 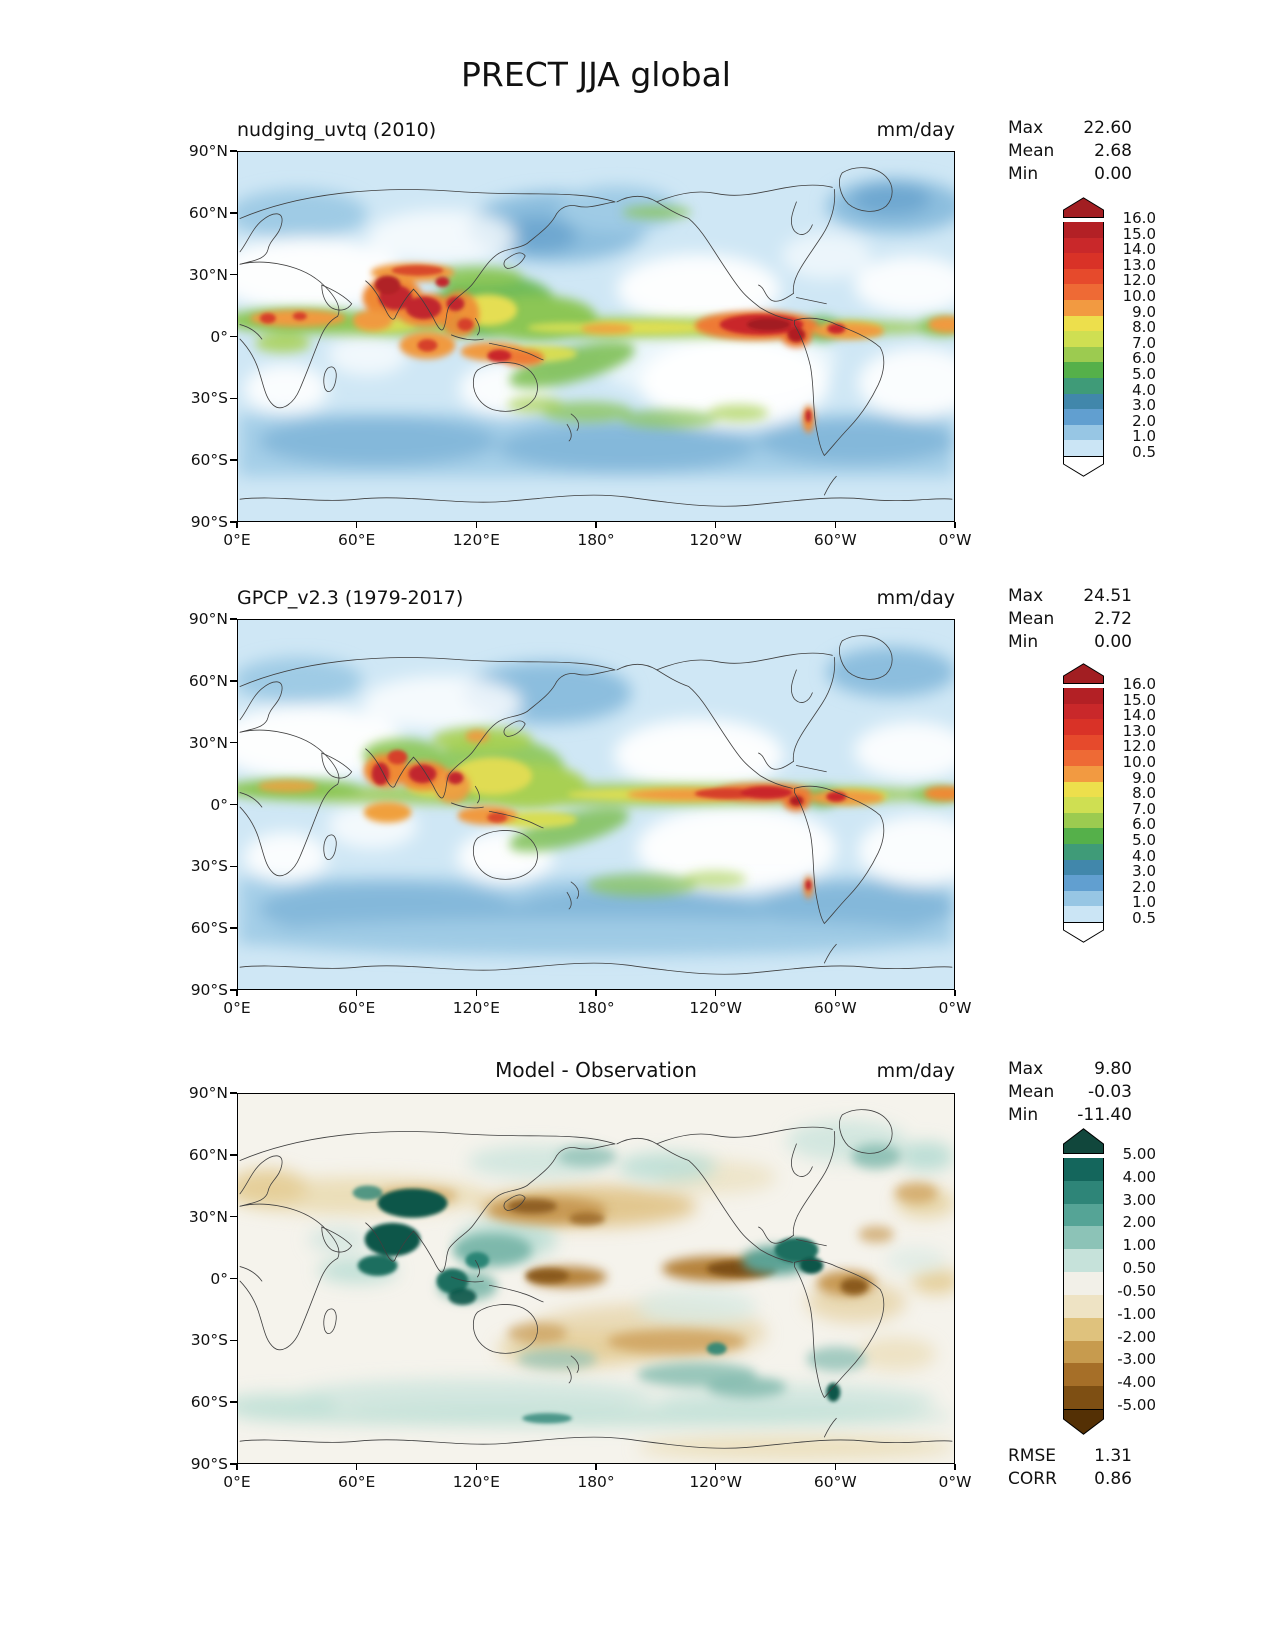 I want to click on stat-row: Max 9.80, so click(x=1070, y=1069).